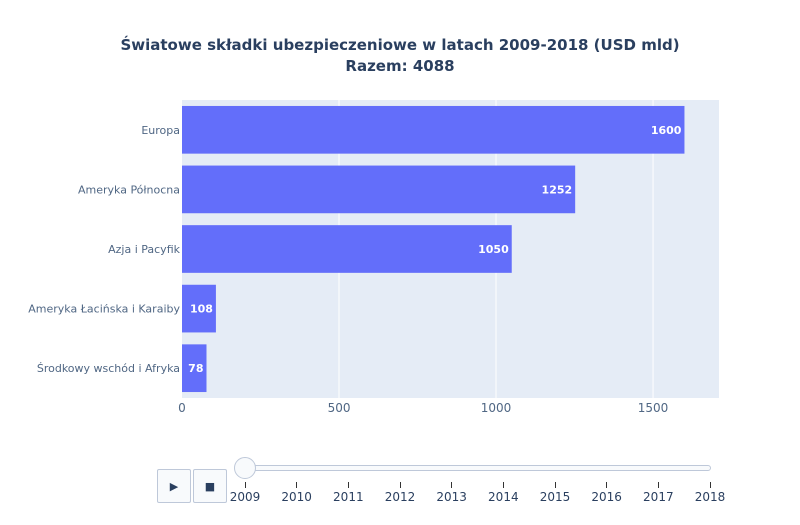 The image size is (800, 525). I want to click on year-slider-handle, so click(245, 468).